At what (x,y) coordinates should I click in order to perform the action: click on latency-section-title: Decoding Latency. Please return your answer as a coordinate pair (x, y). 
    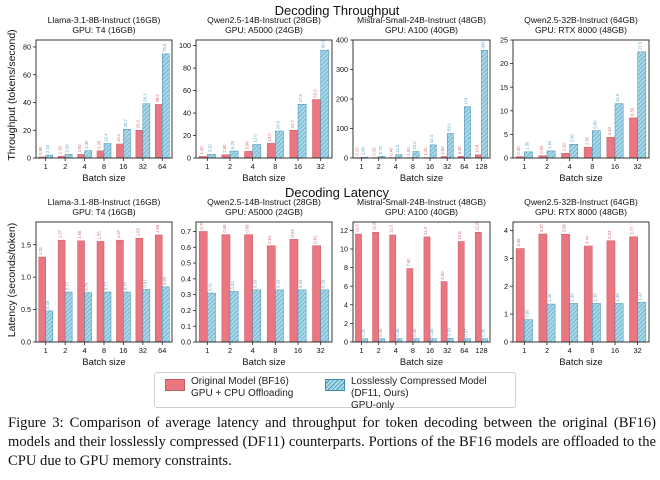
    Looking at the image, I should click on (337, 192).